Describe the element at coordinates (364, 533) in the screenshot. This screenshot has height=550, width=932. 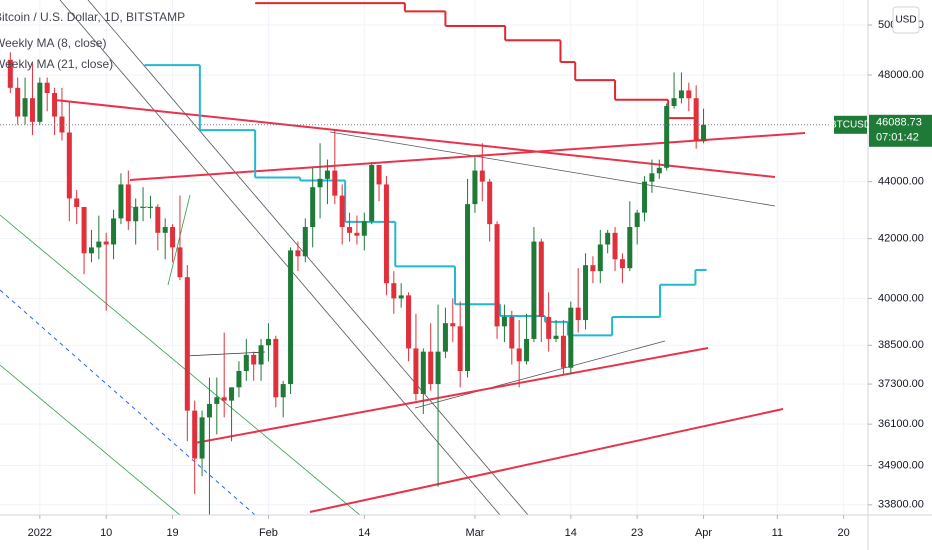
I see `x-tick-label: 14` at that location.